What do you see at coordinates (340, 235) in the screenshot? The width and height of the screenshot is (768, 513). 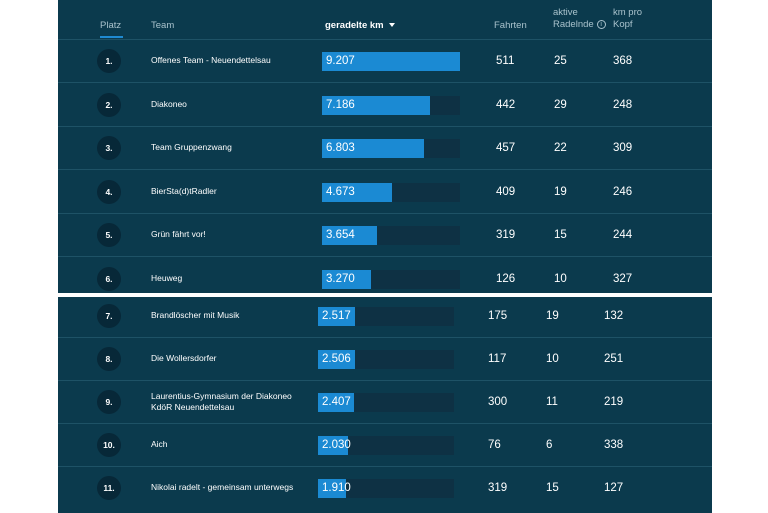 I see `km-value: 3.654` at bounding box center [340, 235].